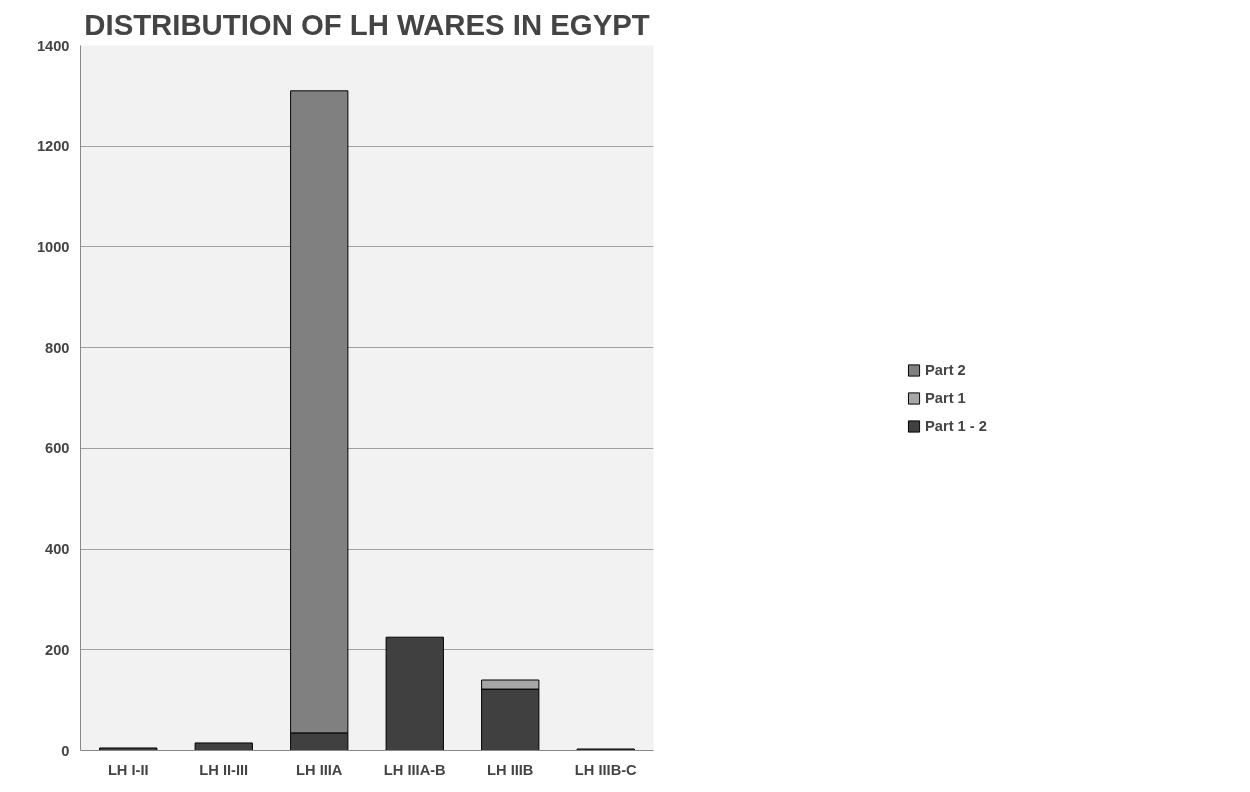  What do you see at coordinates (319, 769) in the screenshot?
I see `x-tick-label: LH IIIA` at bounding box center [319, 769].